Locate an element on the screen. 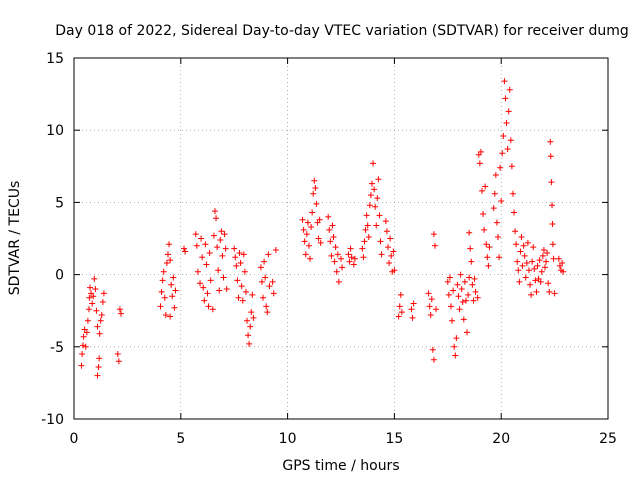 The image size is (640, 480). y-tick-label: -5 is located at coordinates (57, 348).